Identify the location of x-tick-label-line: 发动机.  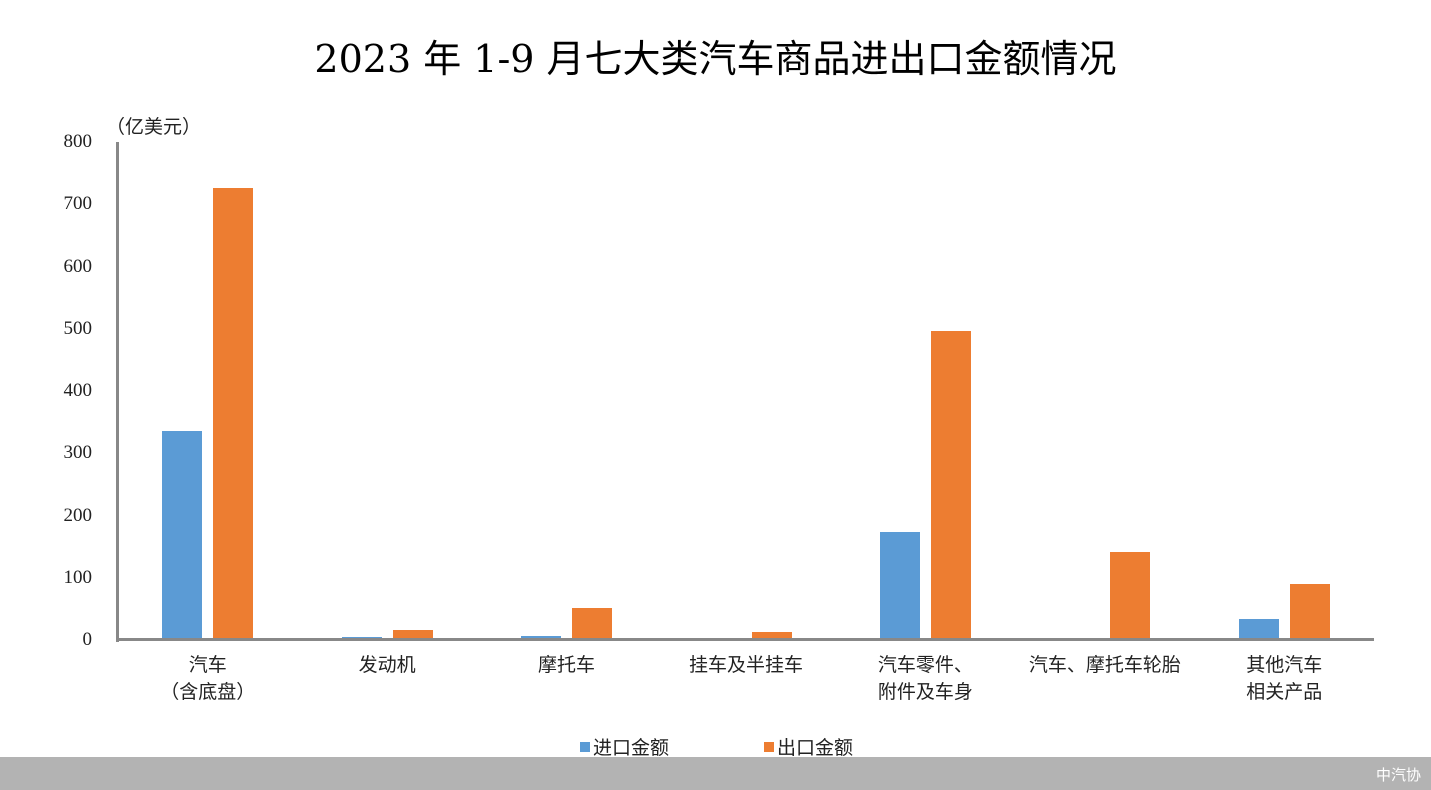
(387, 665).